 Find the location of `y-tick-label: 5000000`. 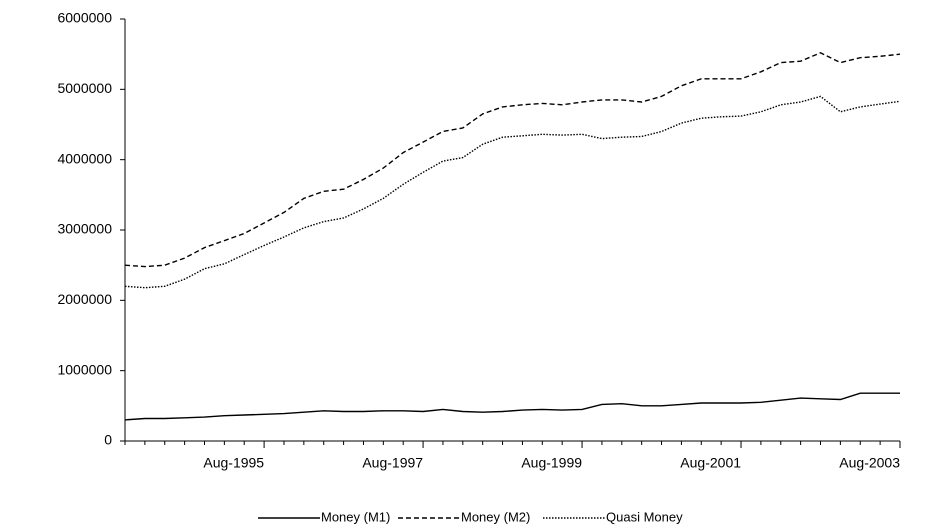

y-tick-label: 5000000 is located at coordinates (84, 88).